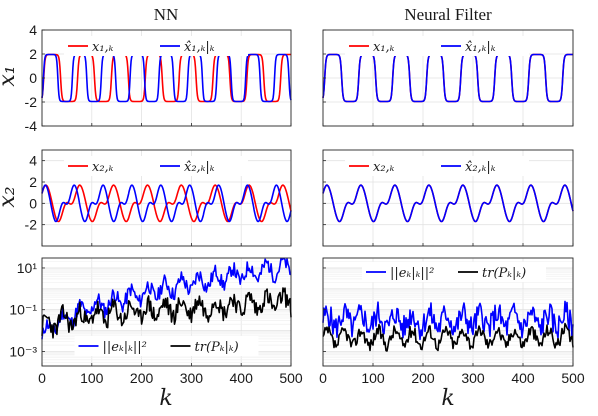 The image size is (598, 416). Describe the element at coordinates (447, 398) in the screenshot. I see `xlabel-right: k` at that location.